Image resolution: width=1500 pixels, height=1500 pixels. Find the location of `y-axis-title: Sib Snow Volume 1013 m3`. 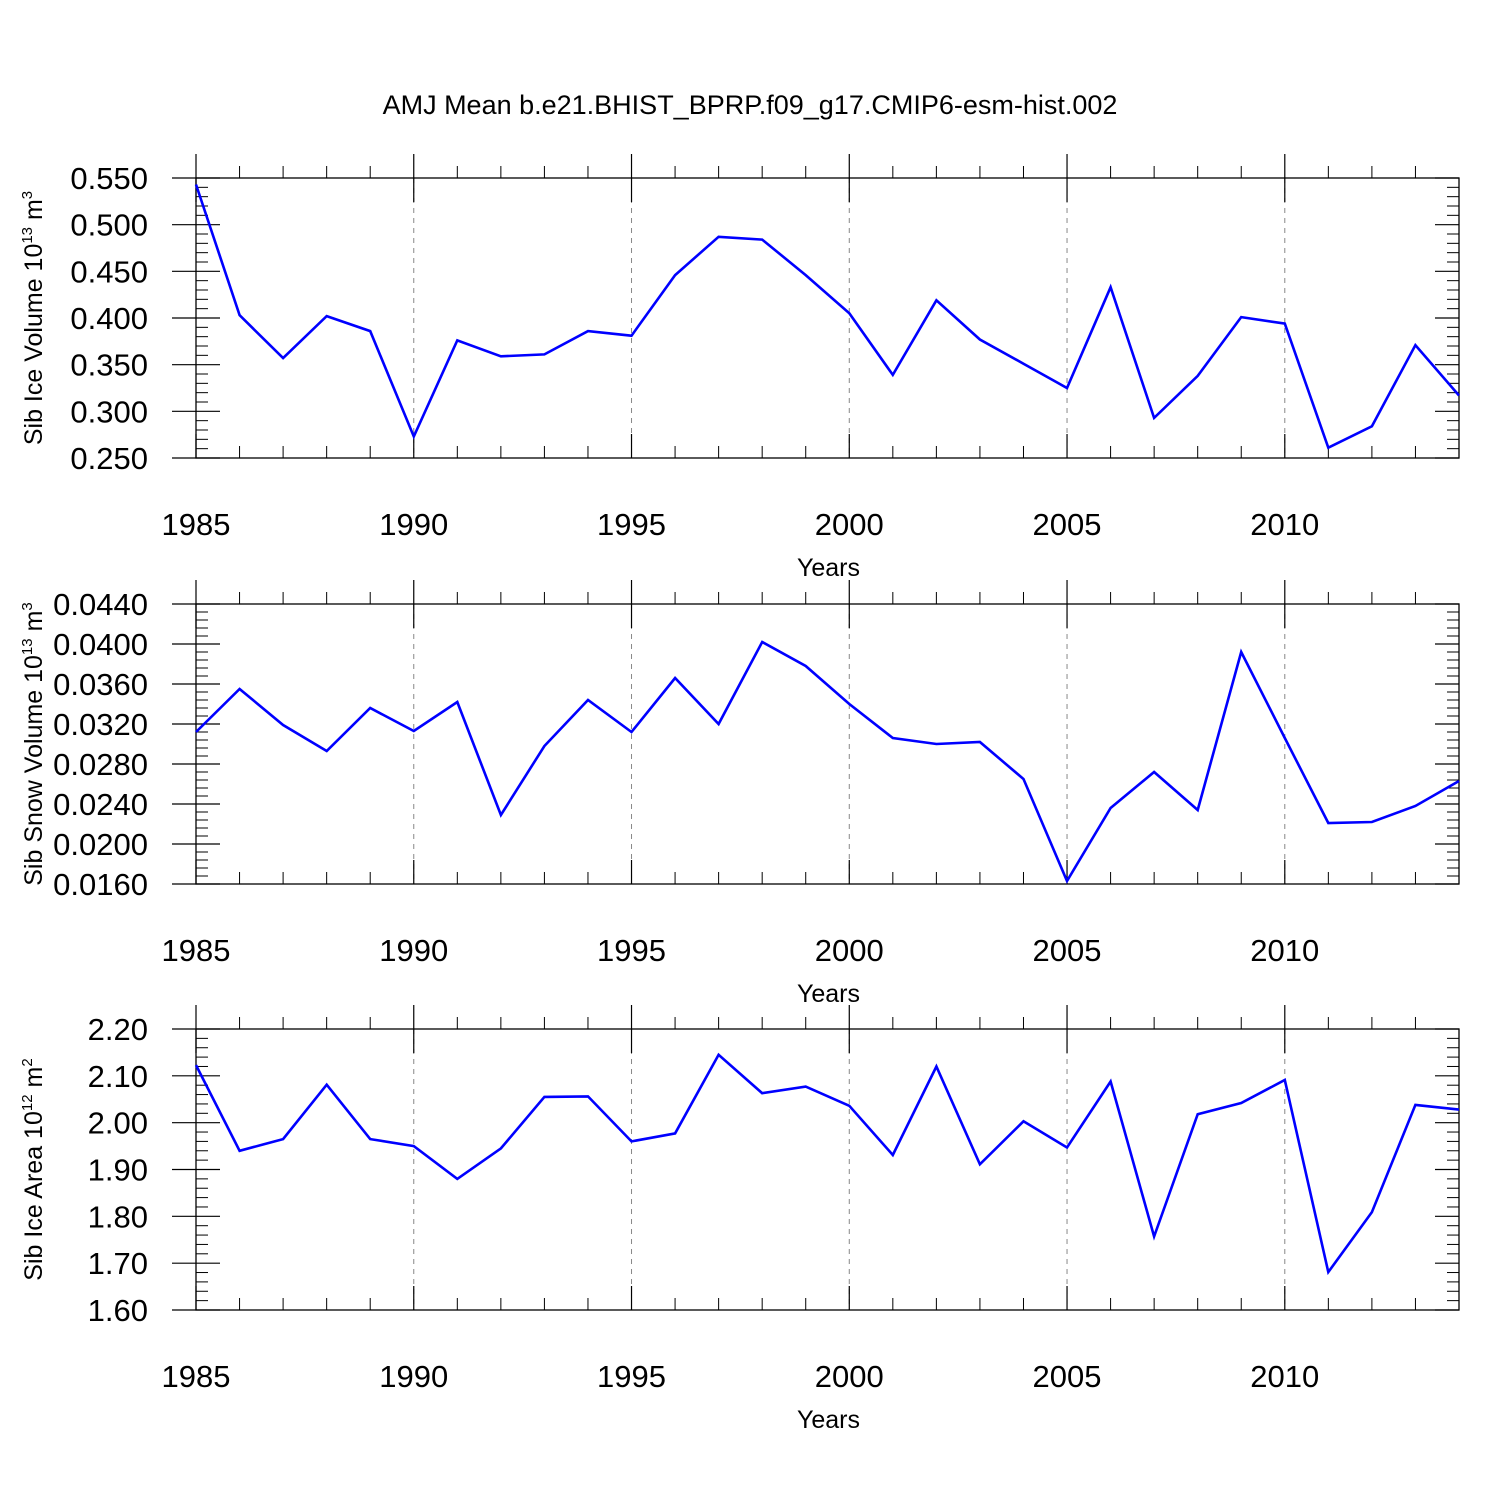

y-axis-title: Sib Snow Volume 1013 m3 is located at coordinates (33, 744).